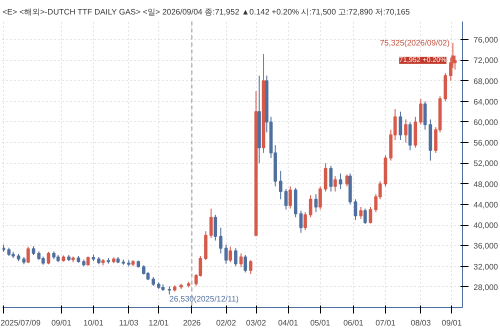  I want to click on x-tick-label: 02/02, so click(226, 323).